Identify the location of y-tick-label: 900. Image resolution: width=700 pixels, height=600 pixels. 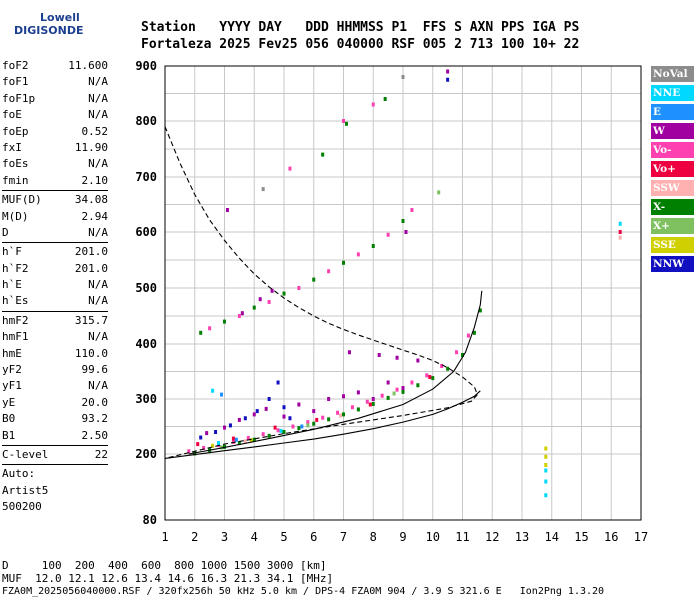
(146, 66).